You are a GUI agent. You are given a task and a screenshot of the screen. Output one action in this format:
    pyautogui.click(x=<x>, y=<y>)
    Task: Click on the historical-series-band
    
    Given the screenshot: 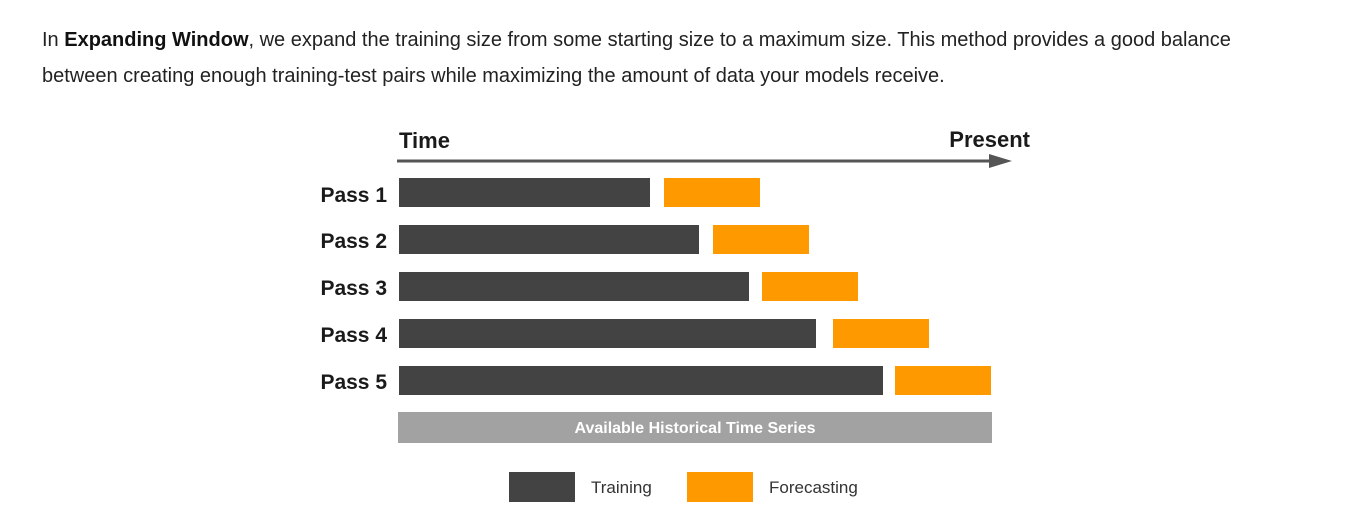 What is the action you would take?
    pyautogui.click(x=695, y=427)
    